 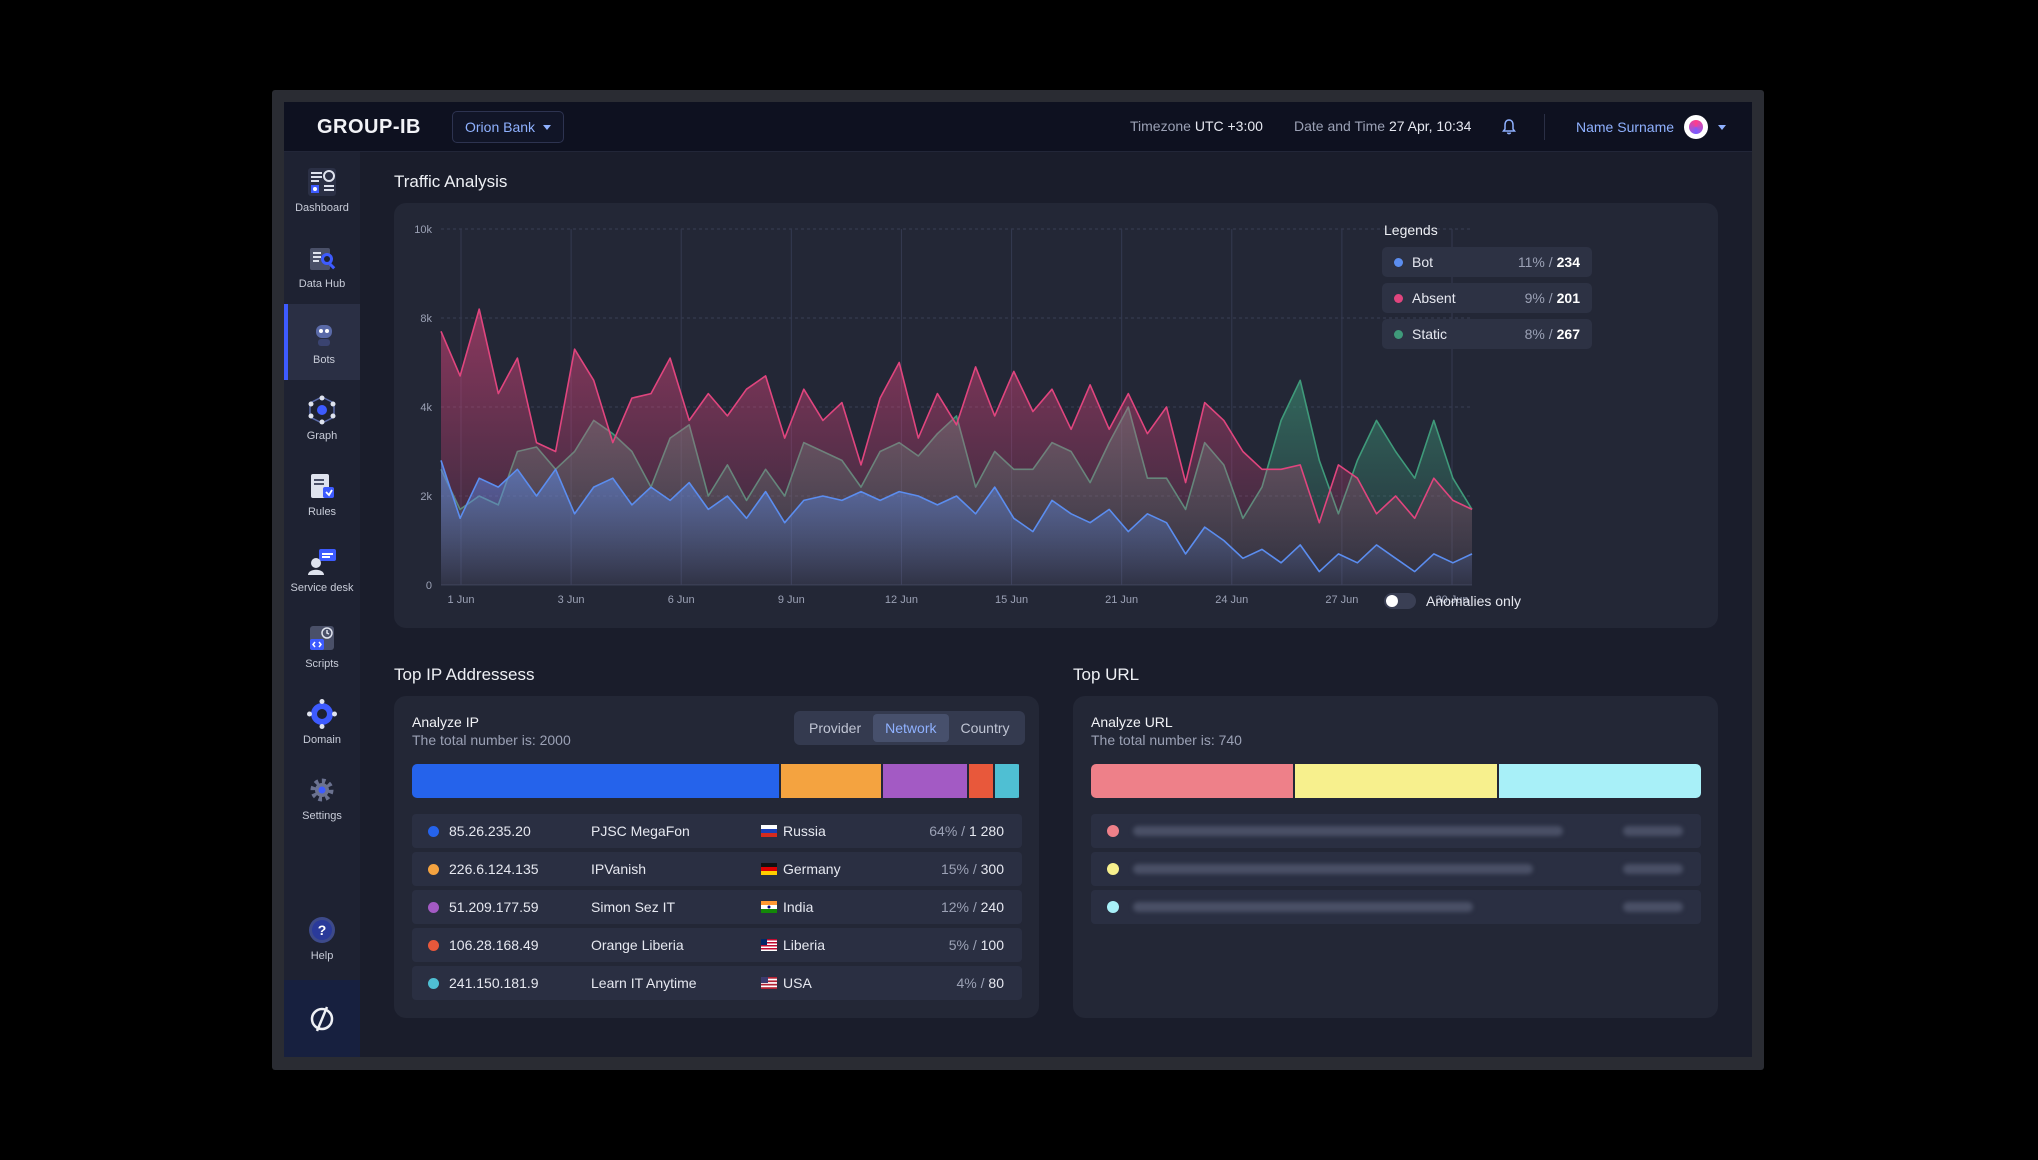 What do you see at coordinates (717, 869) in the screenshot?
I see `table-row: 226.6.124.135 IPVanish Germany 15% / 300` at bounding box center [717, 869].